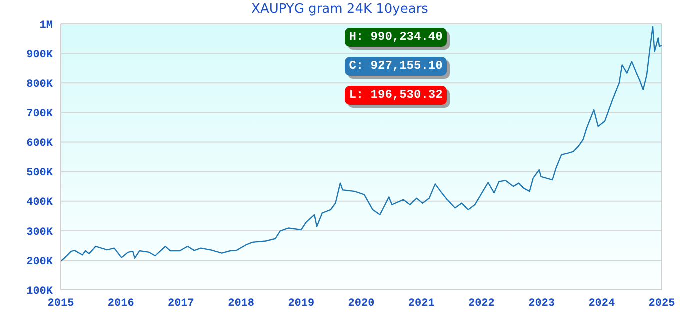 Image resolution: width=680 pixels, height=320 pixels. Describe the element at coordinates (301, 304) in the screenshot. I see `x-tick-label: 2019` at that location.